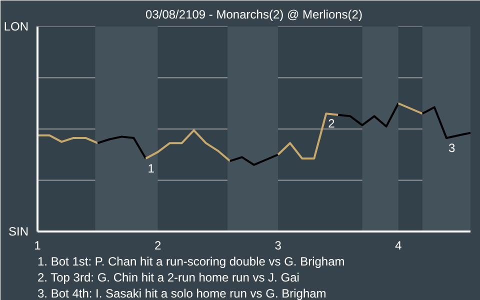  I want to click on x-tick-label: 2, so click(158, 245).